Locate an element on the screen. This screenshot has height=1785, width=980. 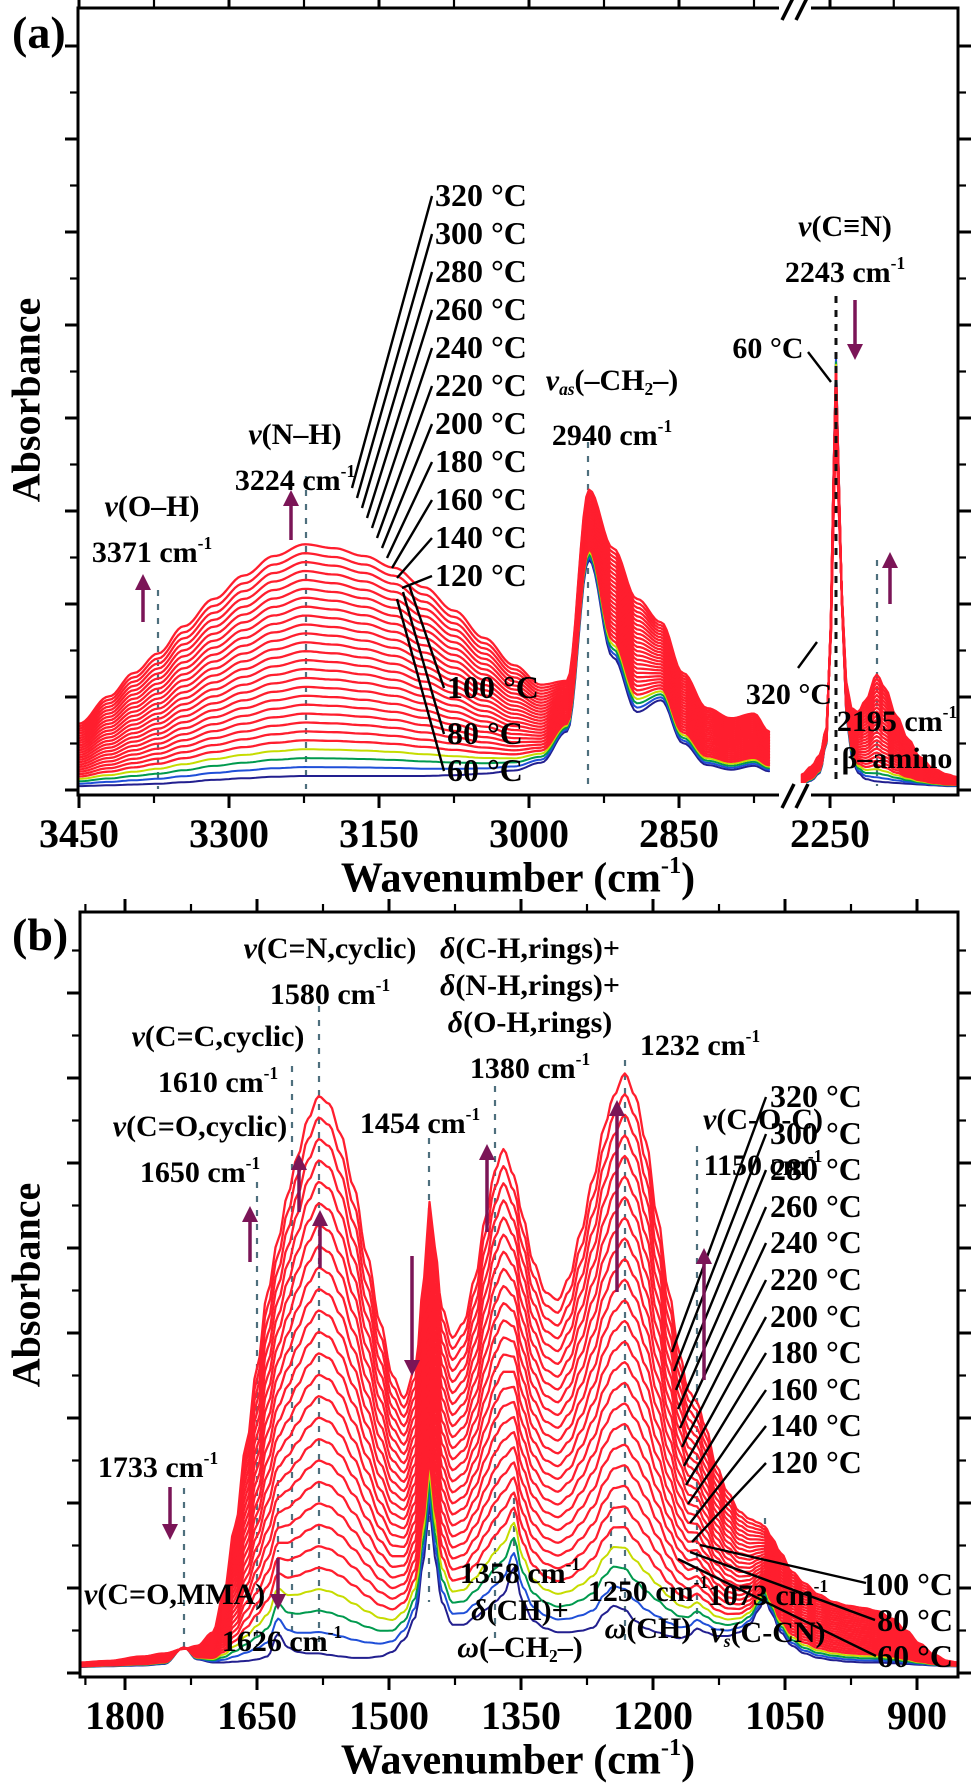
spectrum-curve-a-320c is located at coordinates (424, 610).